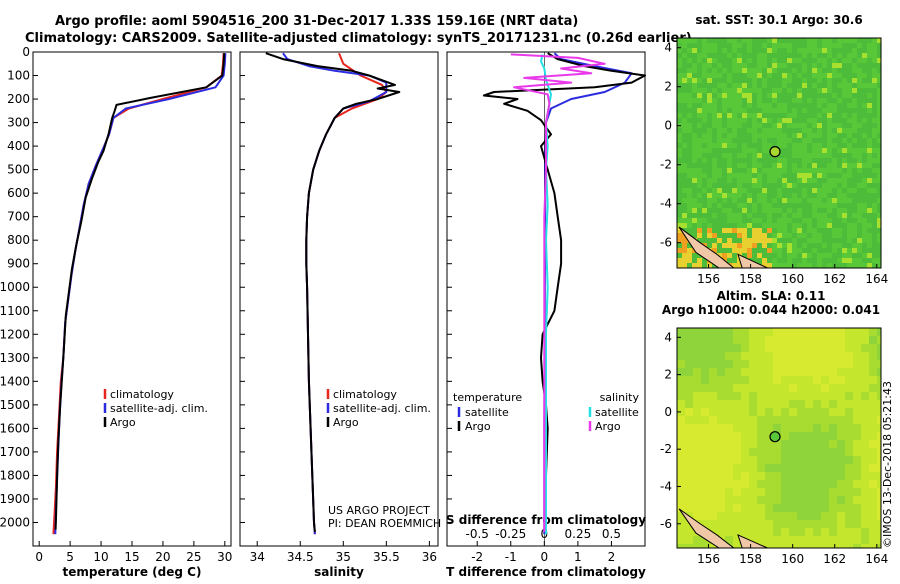 The height and width of the screenshot is (584, 900). What do you see at coordinates (511, 557) in the screenshot?
I see `difference-xtick-label: -1` at bounding box center [511, 557].